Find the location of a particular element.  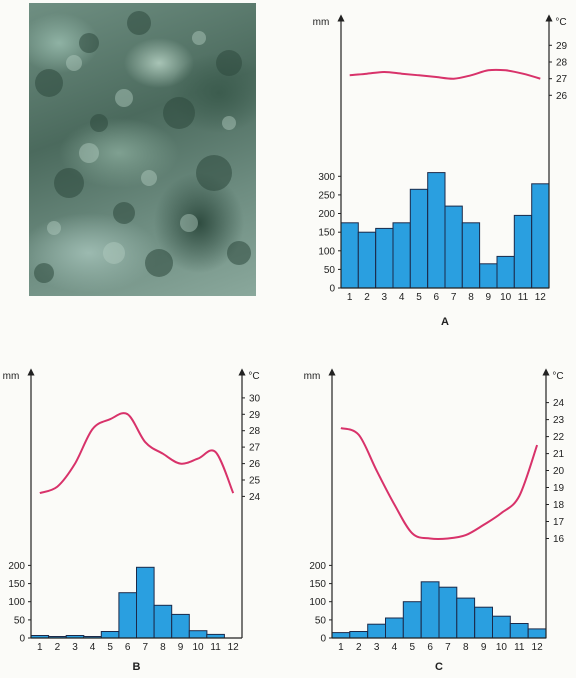

y-right-tick-label: 20 is located at coordinates (559, 471).